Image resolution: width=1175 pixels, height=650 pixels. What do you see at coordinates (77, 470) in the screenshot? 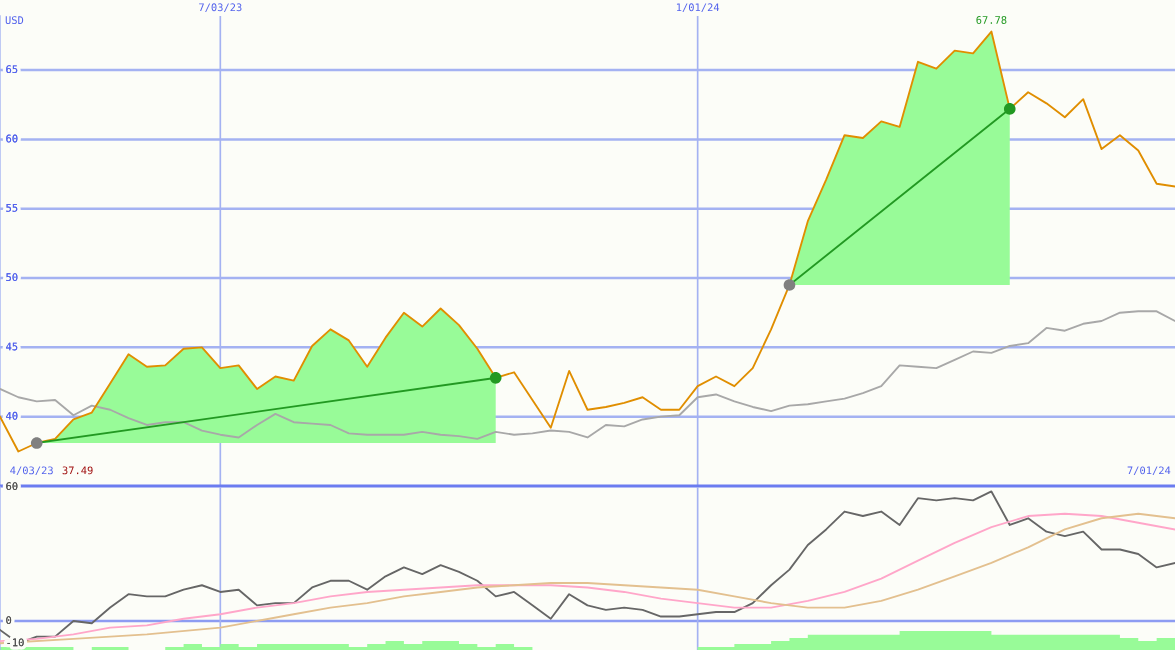
I see `annotation: 37.49` at bounding box center [77, 470].